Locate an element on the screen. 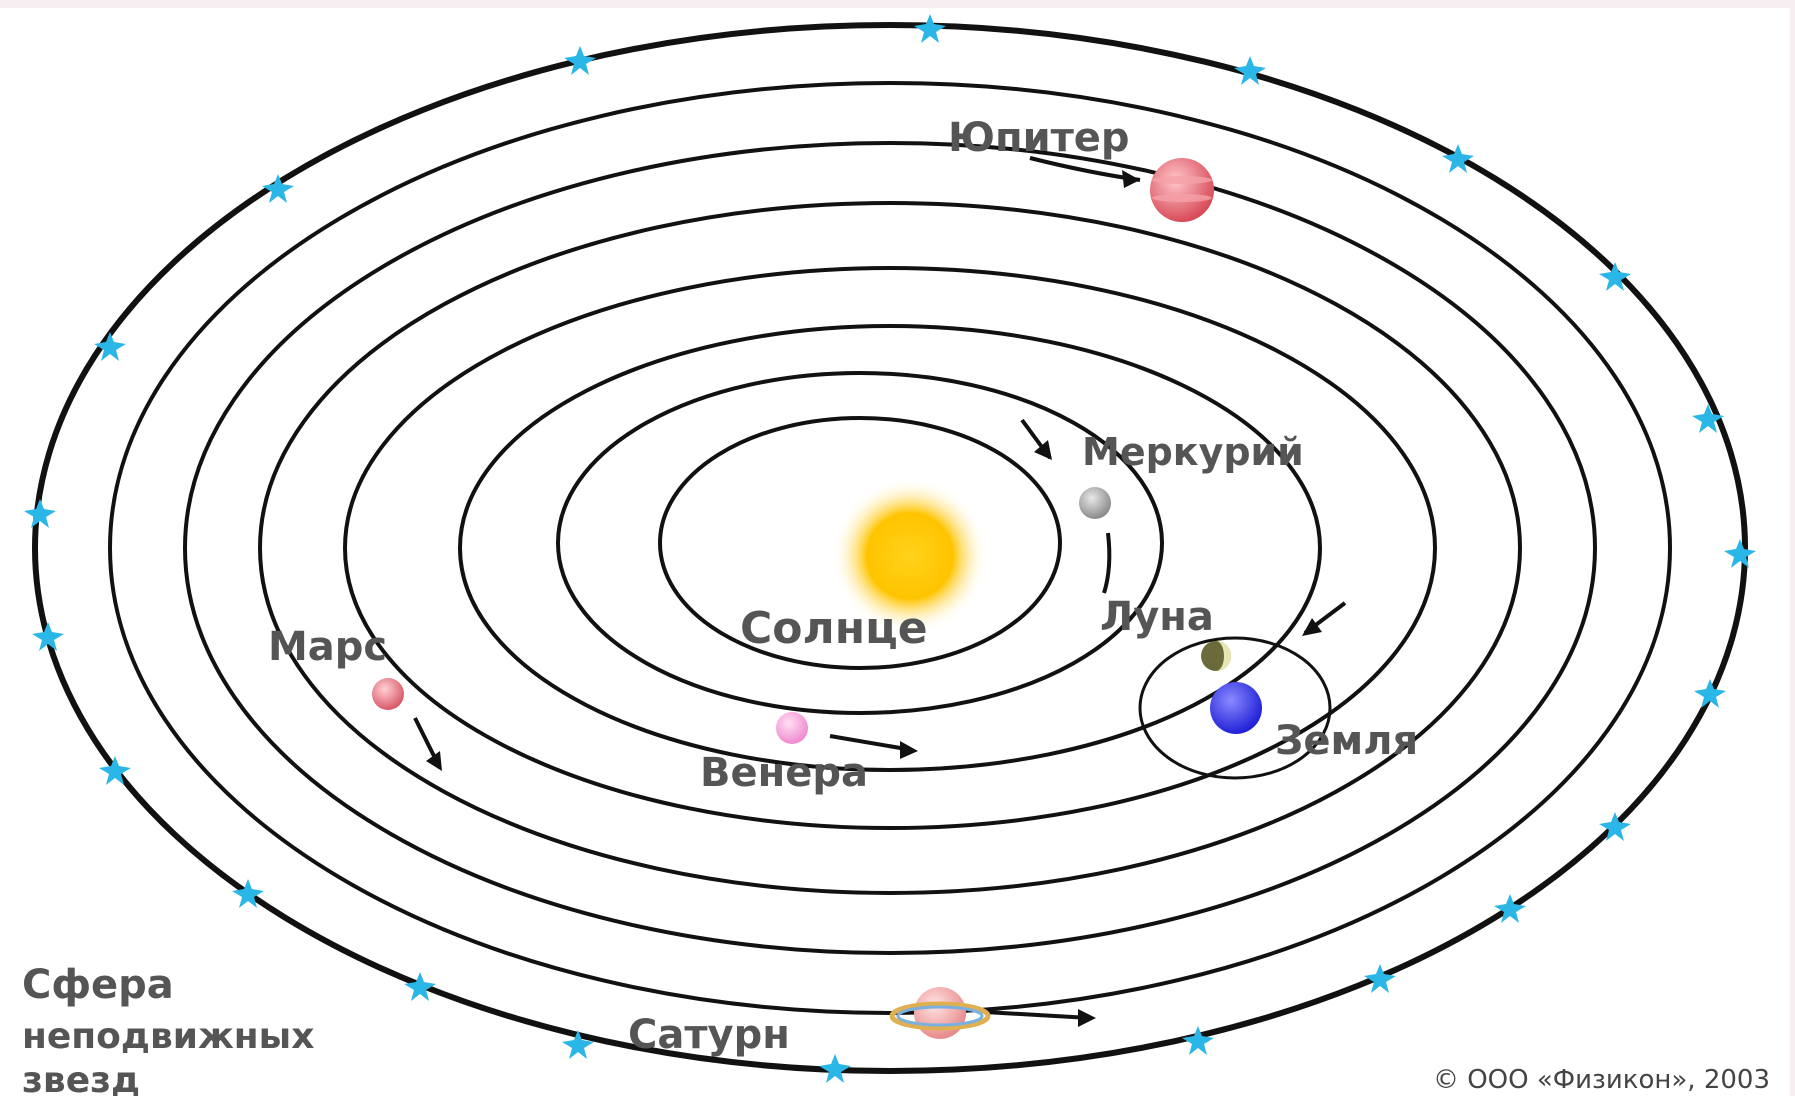  label-jupiter: Юпитер is located at coordinates (1039, 138).